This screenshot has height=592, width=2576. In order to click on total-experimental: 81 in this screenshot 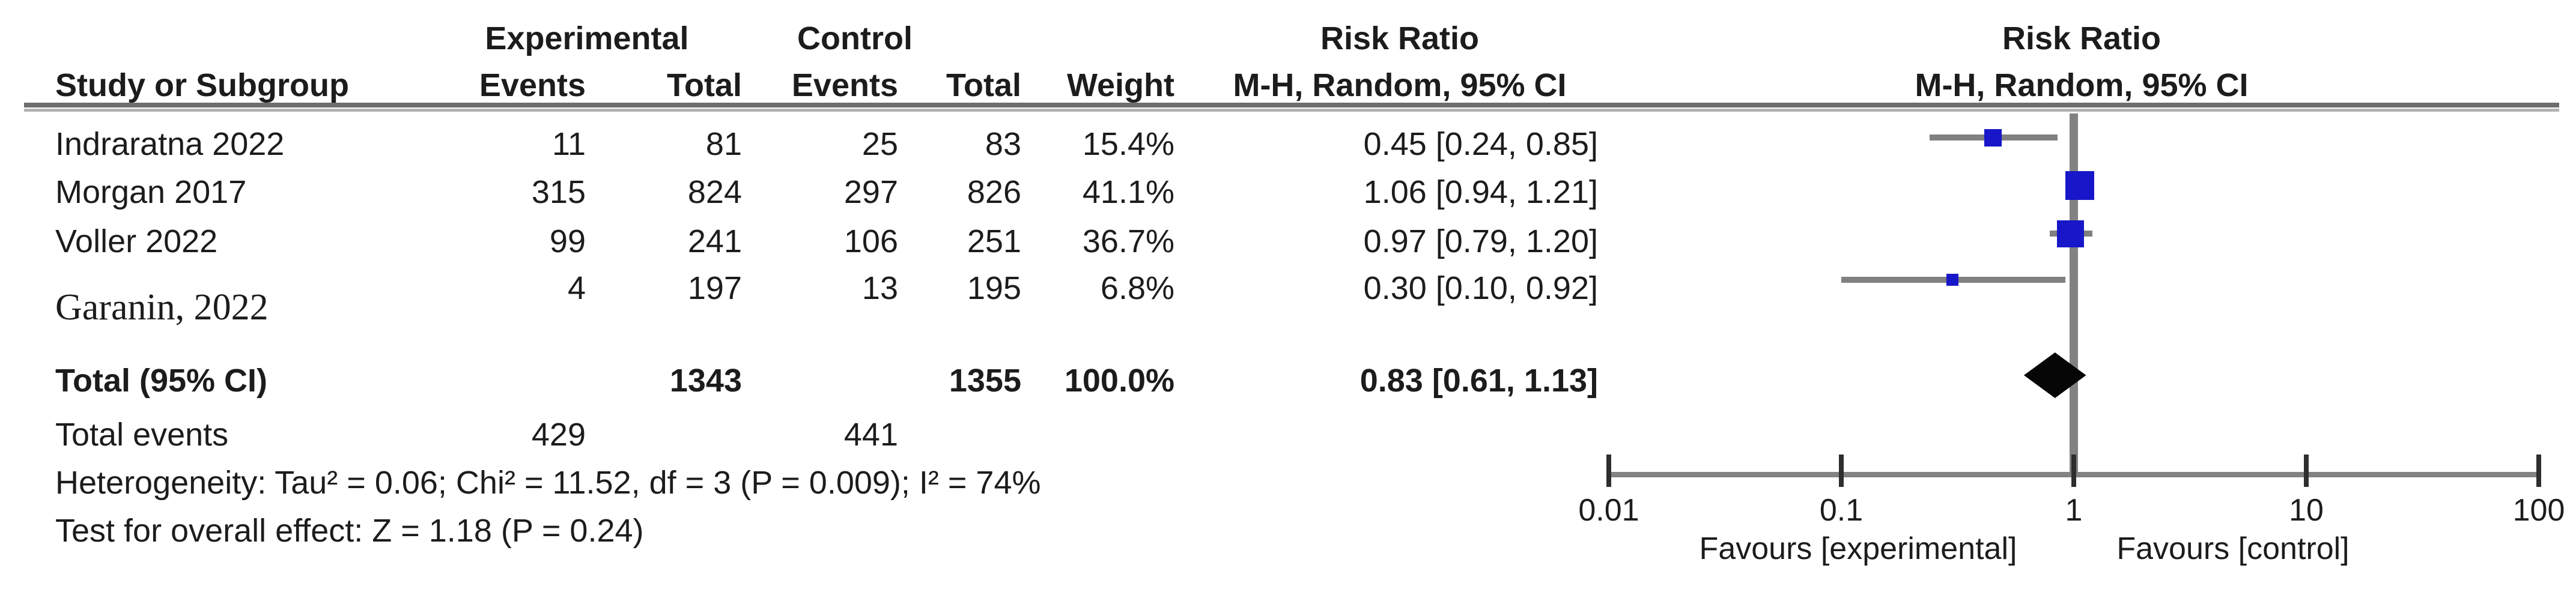, I will do `click(723, 144)`.